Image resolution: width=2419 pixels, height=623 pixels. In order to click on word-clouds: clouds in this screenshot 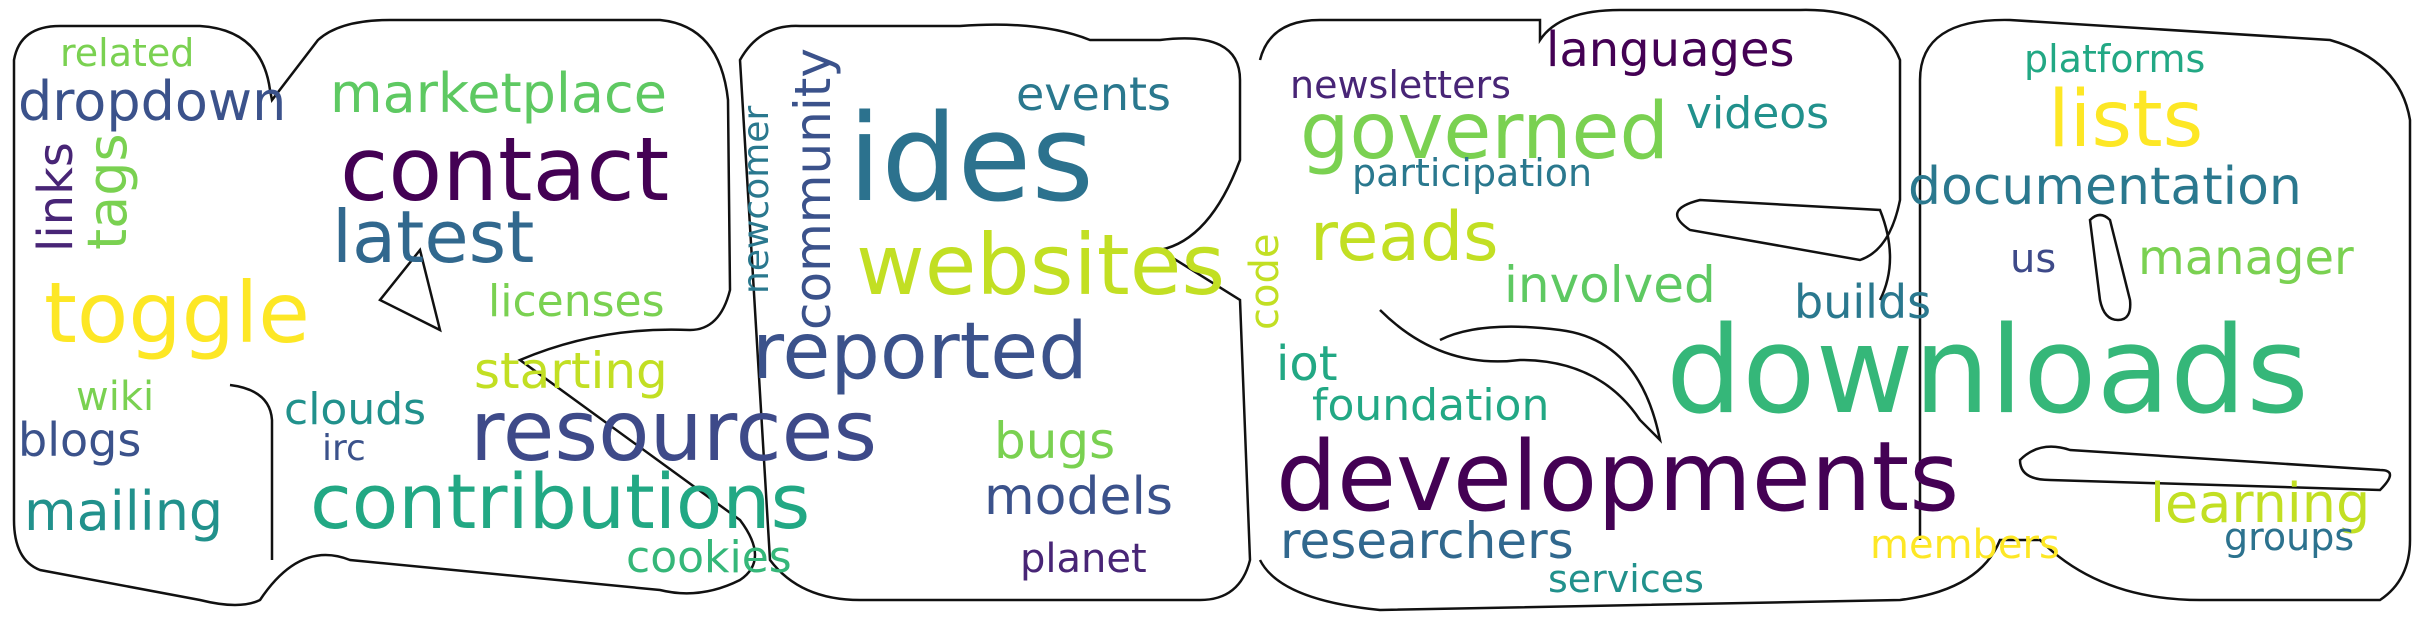, I will do `click(355, 409)`.